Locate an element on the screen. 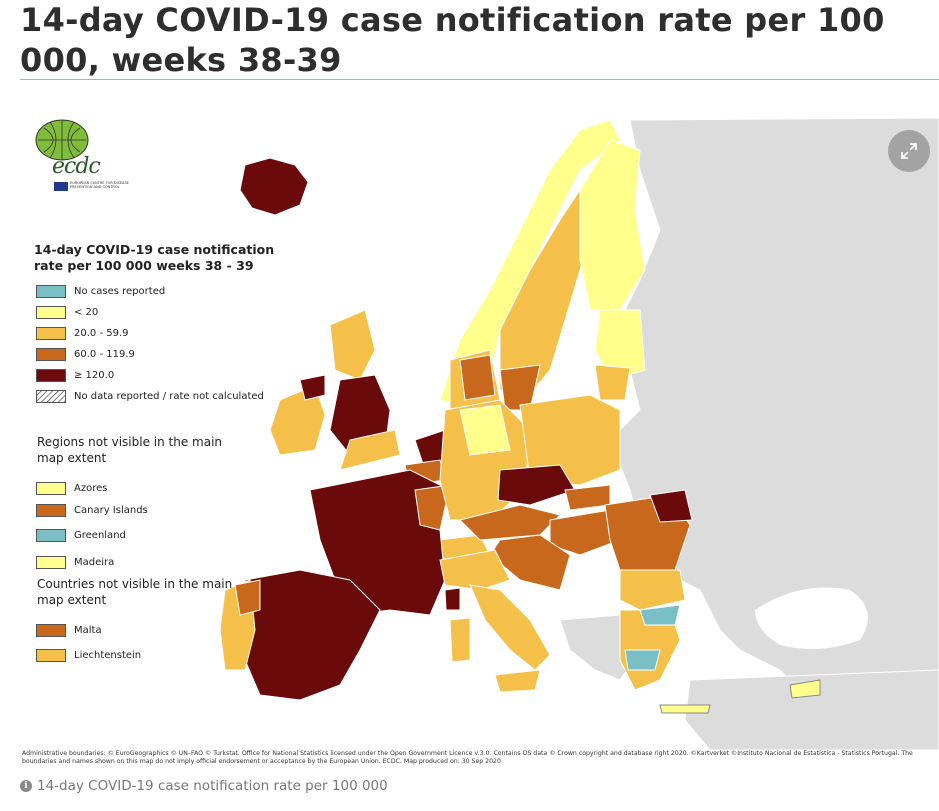 This screenshot has width=939, height=811. corsica is located at coordinates (452, 599).